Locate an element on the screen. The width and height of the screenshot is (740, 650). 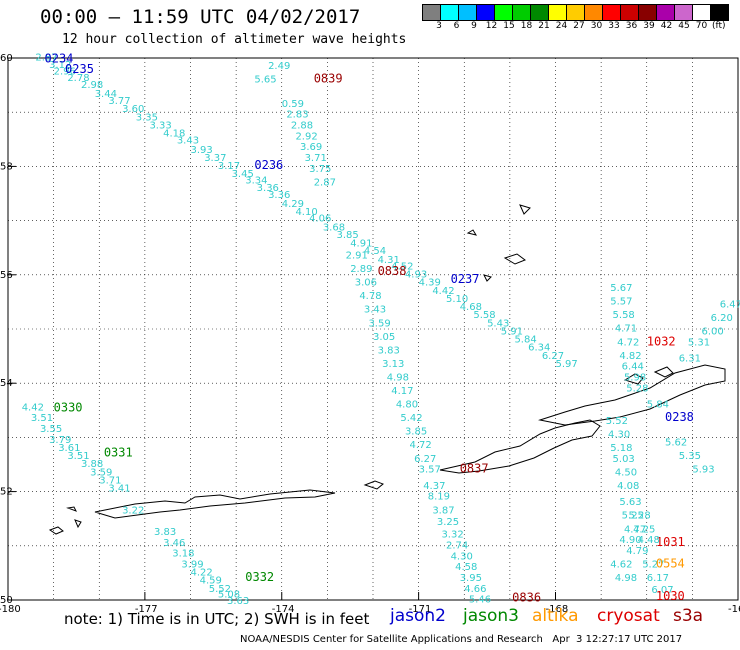
wave-height-value: 3.59 is located at coordinates (379, 323).